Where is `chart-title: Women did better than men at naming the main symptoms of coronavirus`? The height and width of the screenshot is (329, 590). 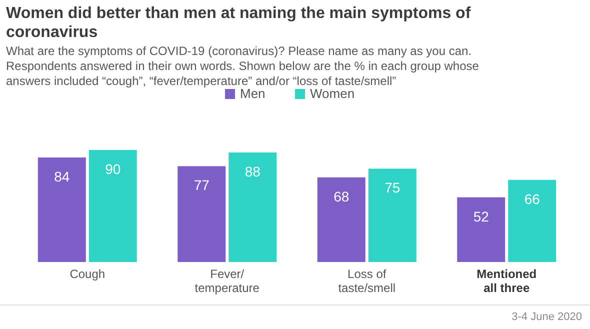
chart-title: Women did better than men at naming the main symptoms of coronavirus is located at coordinates (239, 23).